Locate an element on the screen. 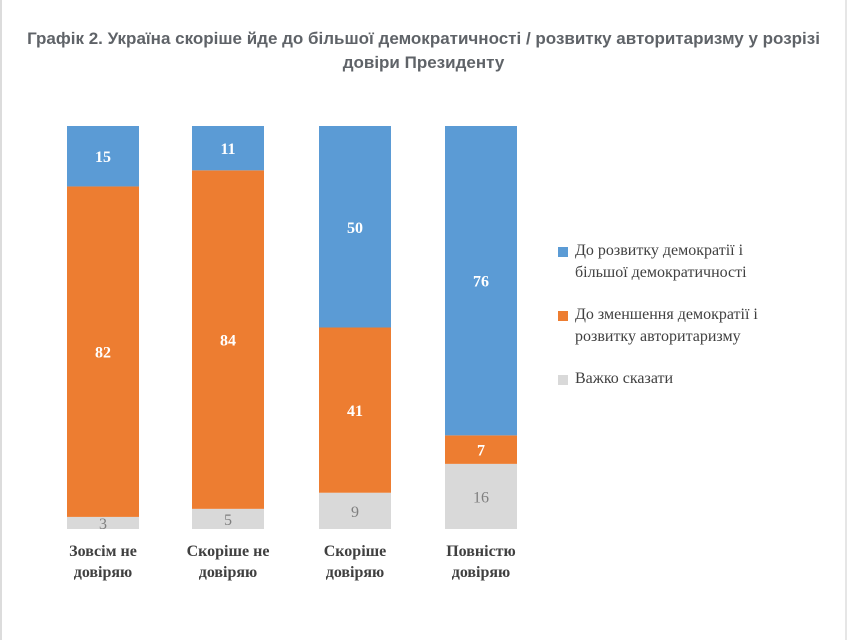 This screenshot has width=847, height=640. data-label-3-series-3: 50 is located at coordinates (355, 228).